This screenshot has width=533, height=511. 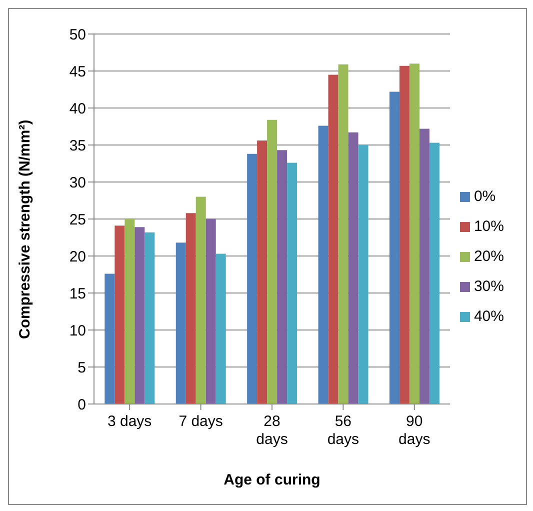 I want to click on x-tick-label: 28 days, so click(x=272, y=430).